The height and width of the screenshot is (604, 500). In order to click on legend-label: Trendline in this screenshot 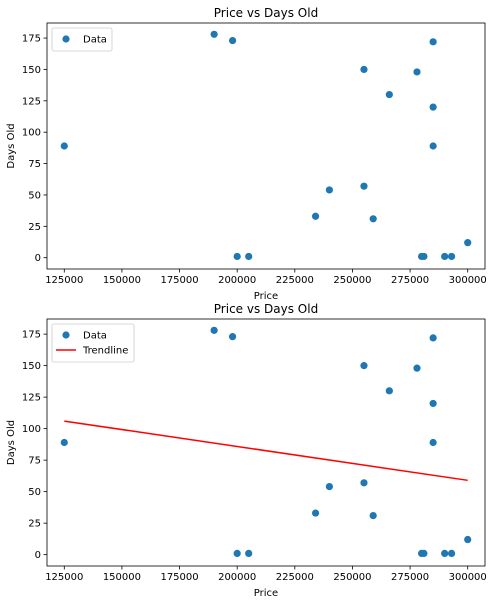, I will do `click(105, 351)`.